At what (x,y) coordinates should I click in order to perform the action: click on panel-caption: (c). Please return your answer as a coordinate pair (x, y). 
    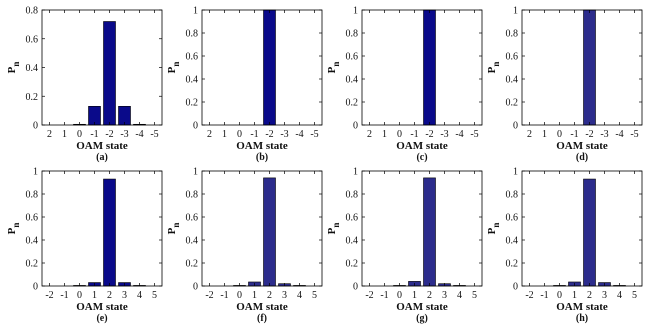
    Looking at the image, I should click on (421, 157).